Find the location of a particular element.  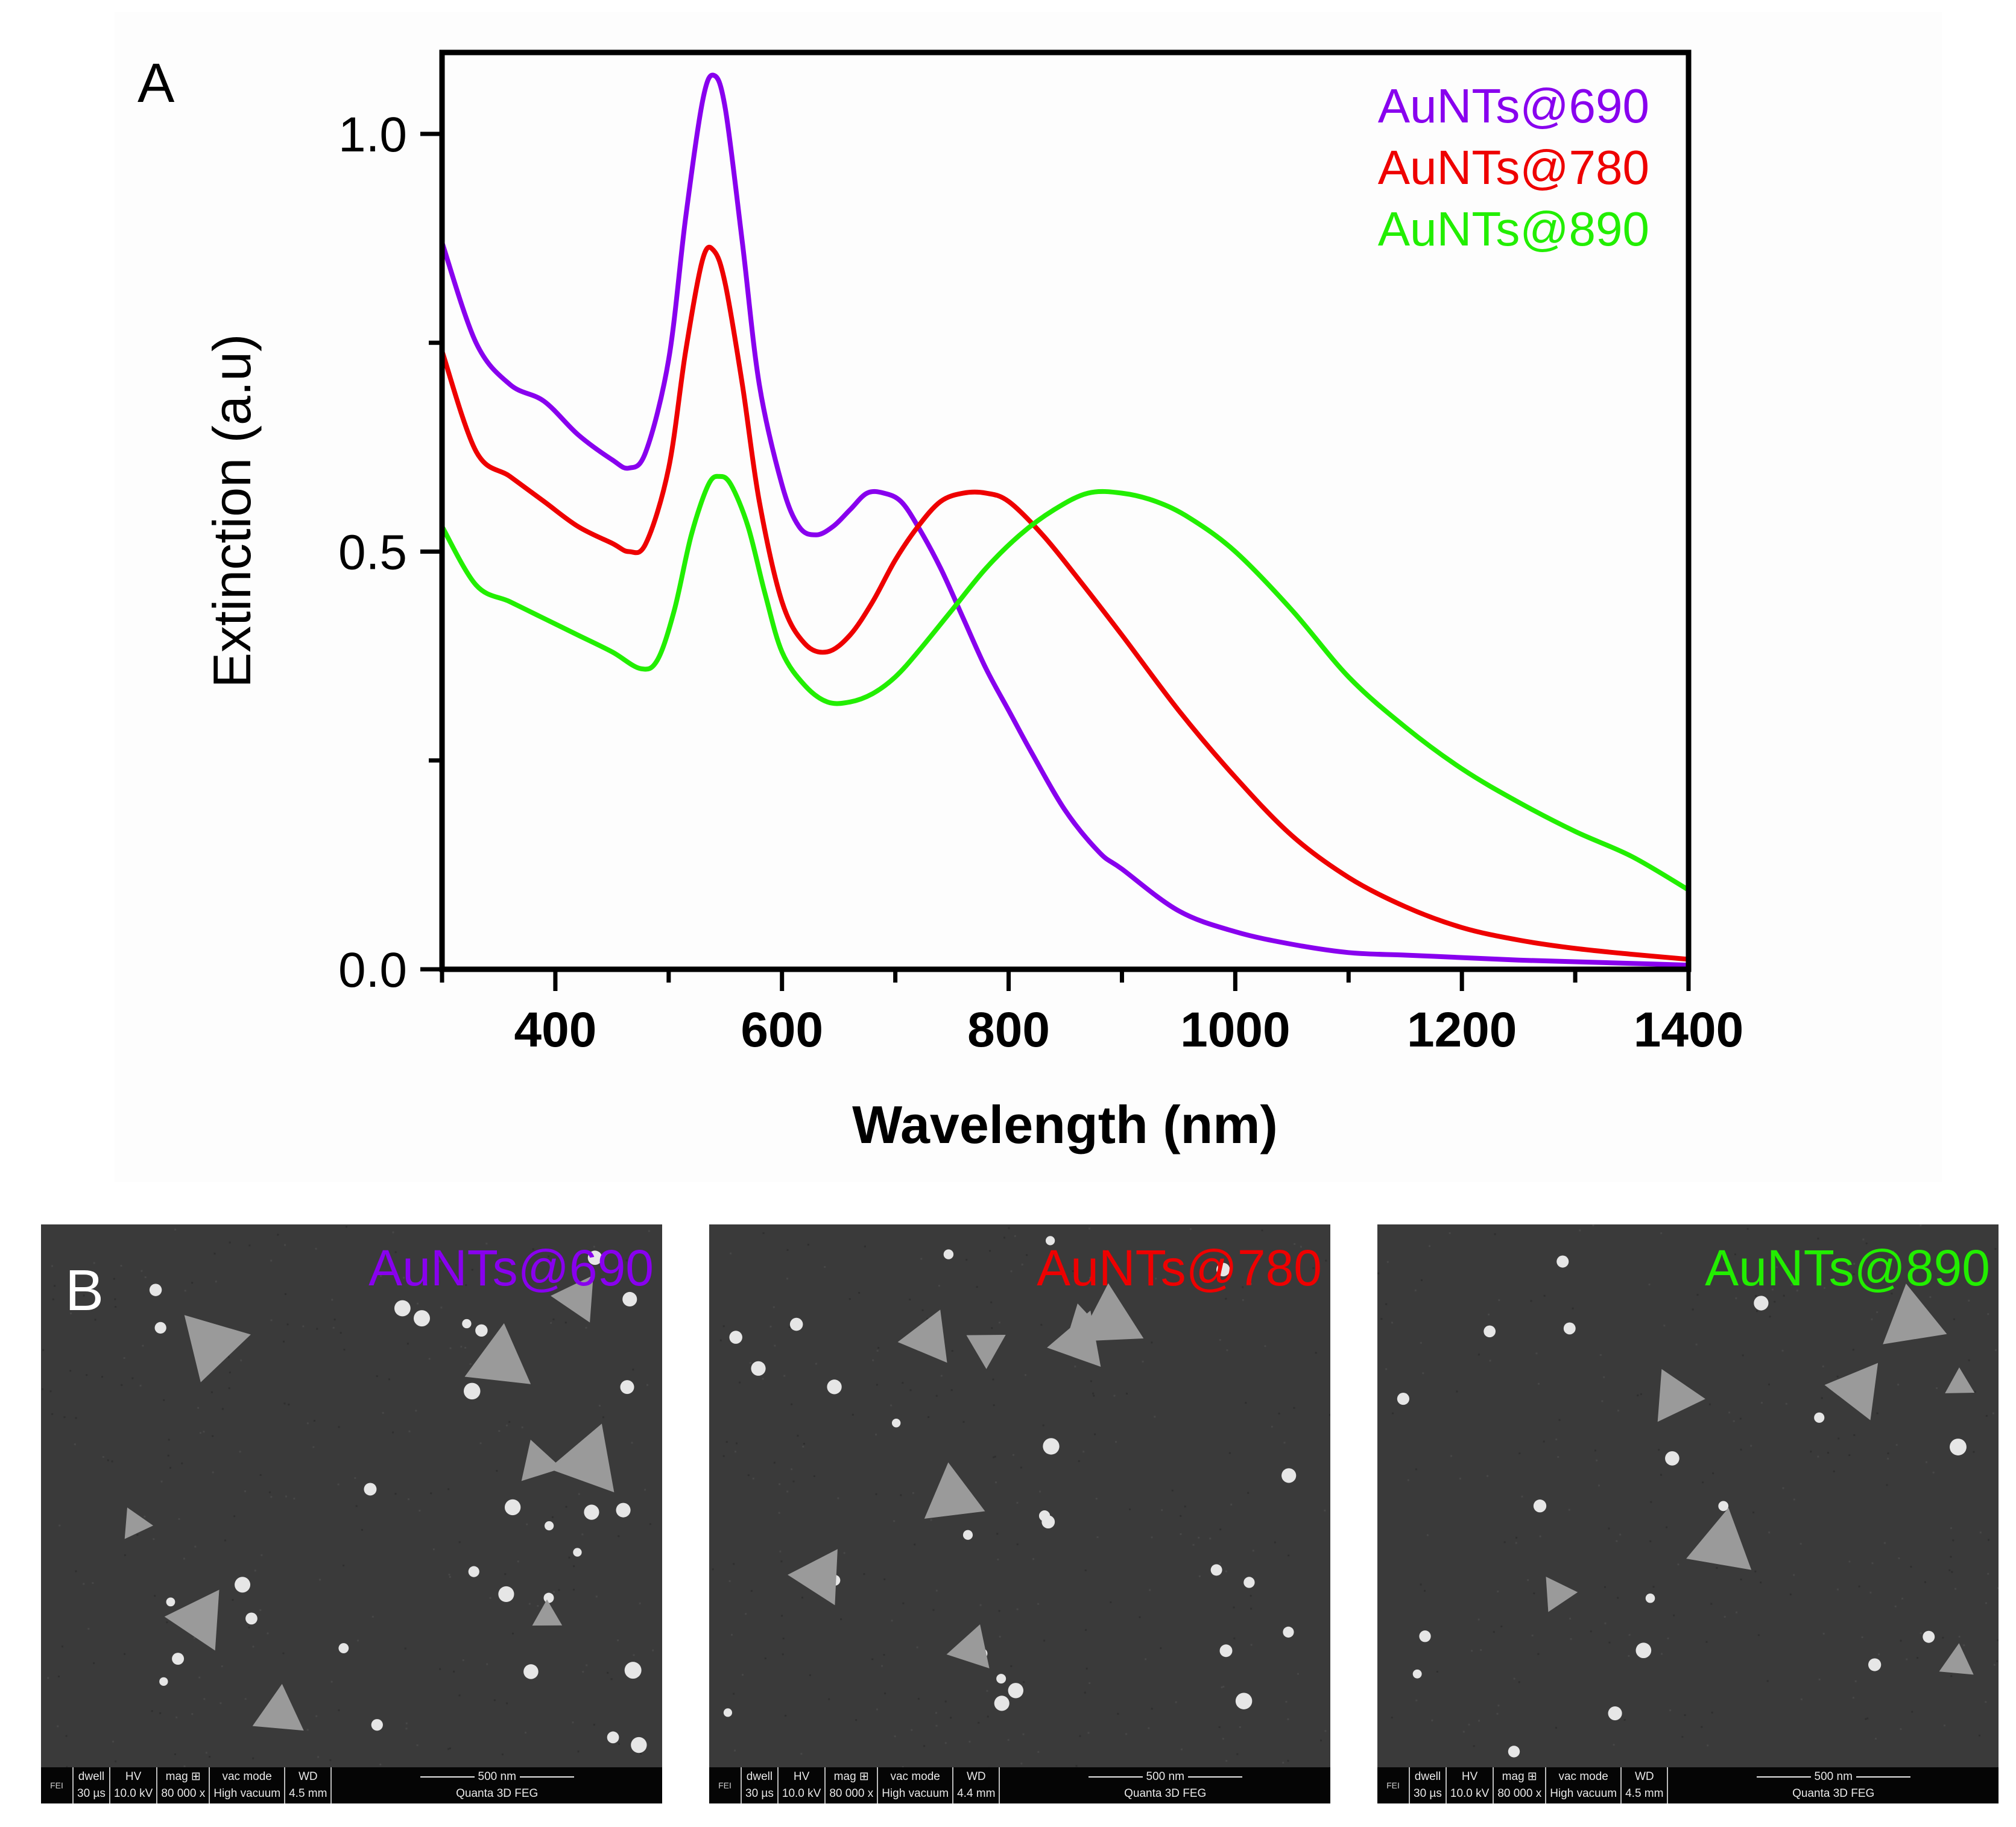

nanotriangle is located at coordinates (1915, 1314).